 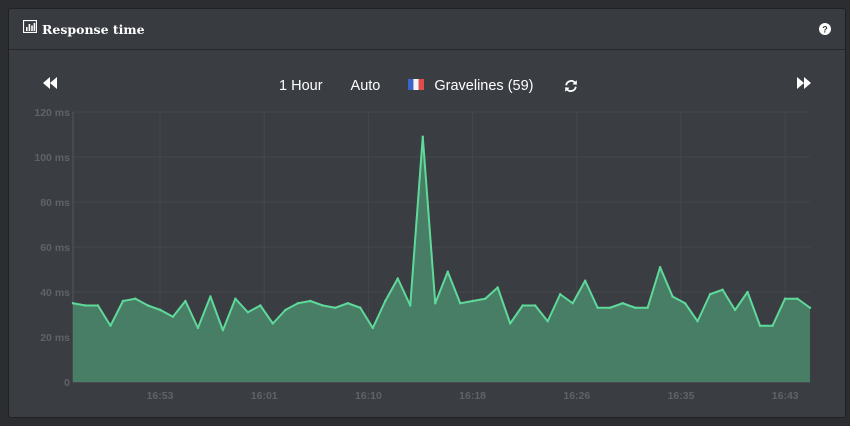 I want to click on refresh-mode-selector: Auto, so click(x=365, y=86).